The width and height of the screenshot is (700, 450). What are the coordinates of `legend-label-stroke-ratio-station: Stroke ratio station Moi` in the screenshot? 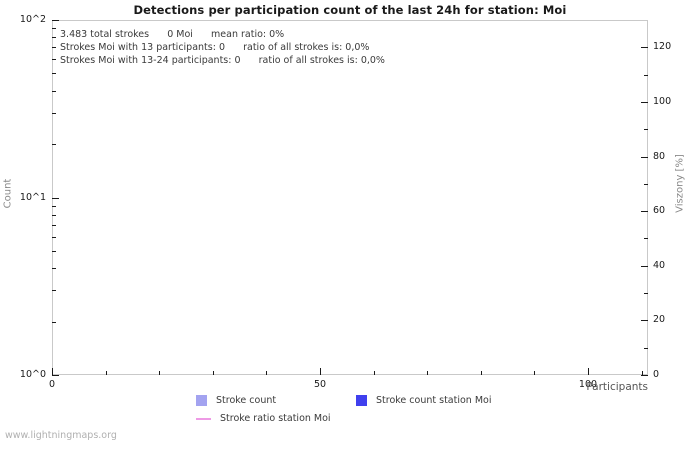 It's located at (275, 418).